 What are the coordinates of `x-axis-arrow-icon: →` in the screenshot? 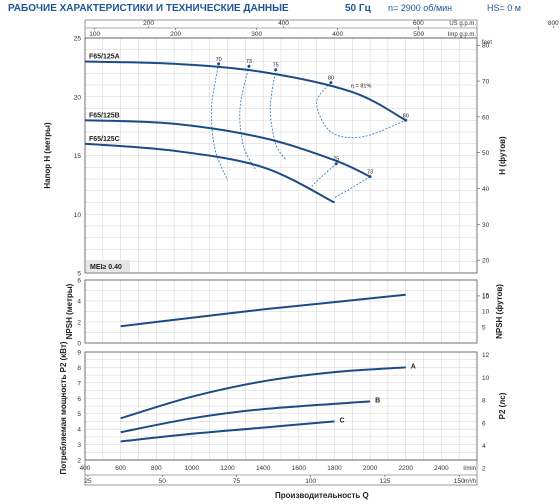 It's located at (330, 495).